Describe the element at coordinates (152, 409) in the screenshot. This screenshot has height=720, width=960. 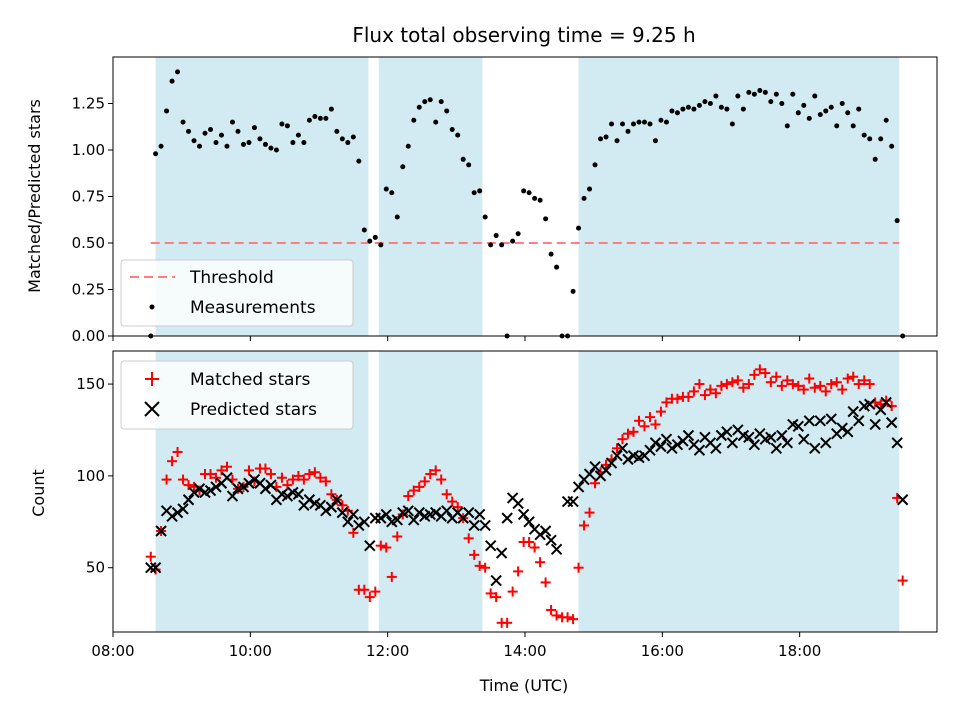
I see `legend-predicted-swatch` at that location.